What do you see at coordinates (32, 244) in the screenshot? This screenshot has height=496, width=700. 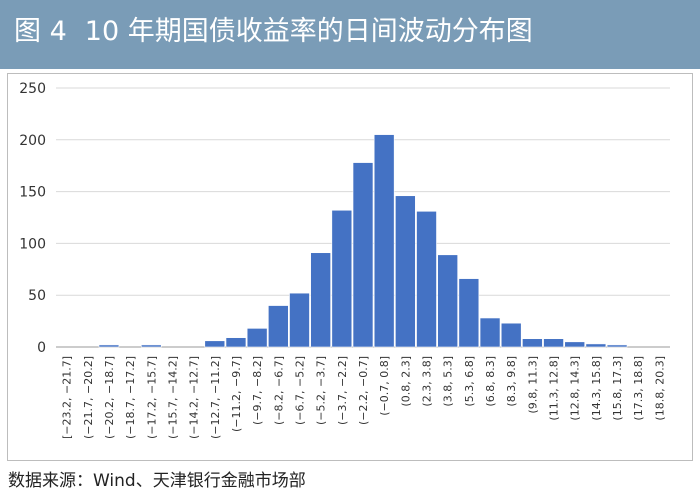 I see `y-tick-label: 100` at bounding box center [32, 244].